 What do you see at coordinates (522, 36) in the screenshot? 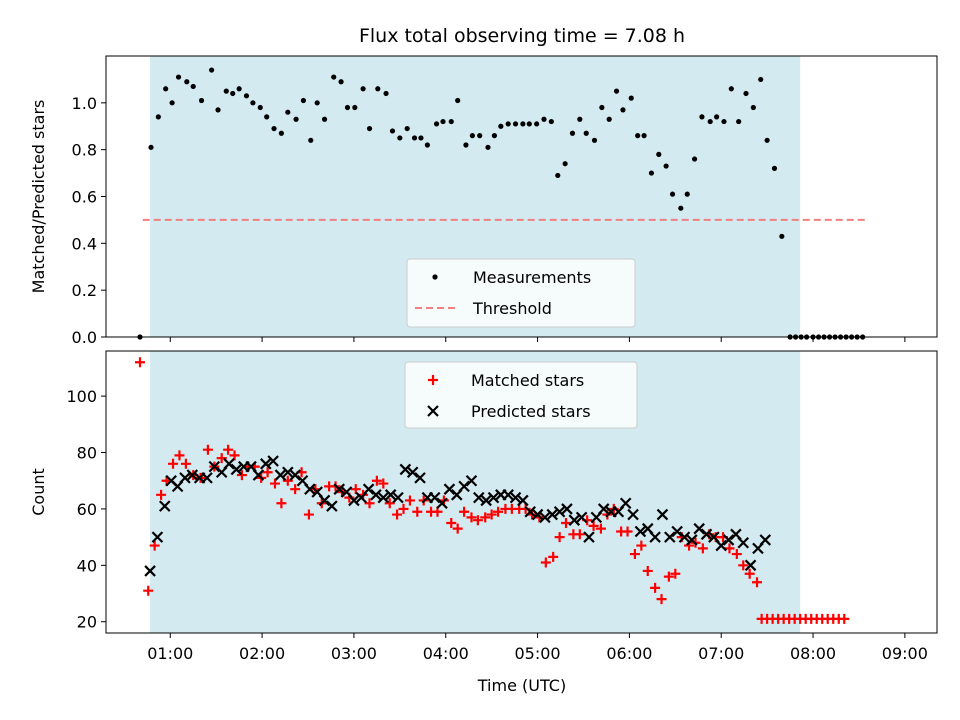
I see `chart-title: Flux total observing time = 7.08 h` at bounding box center [522, 36].